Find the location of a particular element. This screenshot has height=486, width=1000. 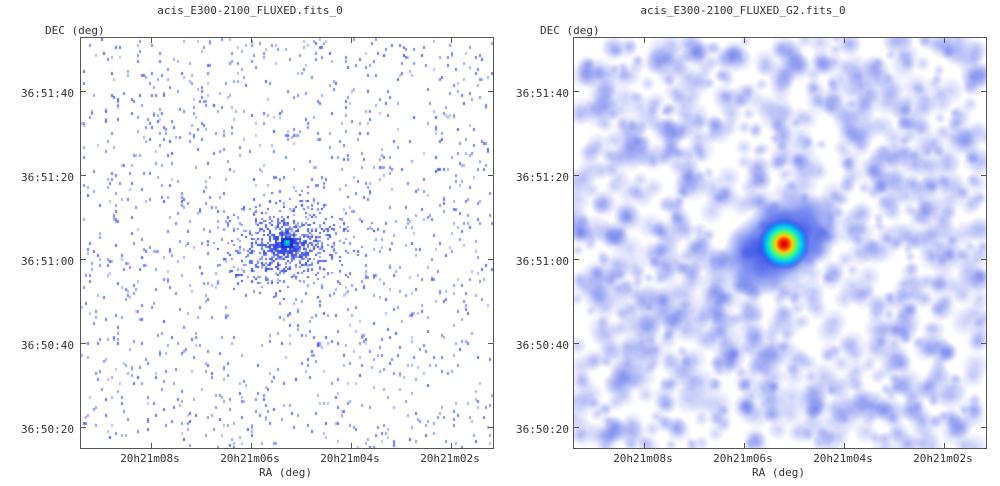

panel-title: acis_E300-2100_FLUXED_G2.fits_0 is located at coordinates (743, 10).